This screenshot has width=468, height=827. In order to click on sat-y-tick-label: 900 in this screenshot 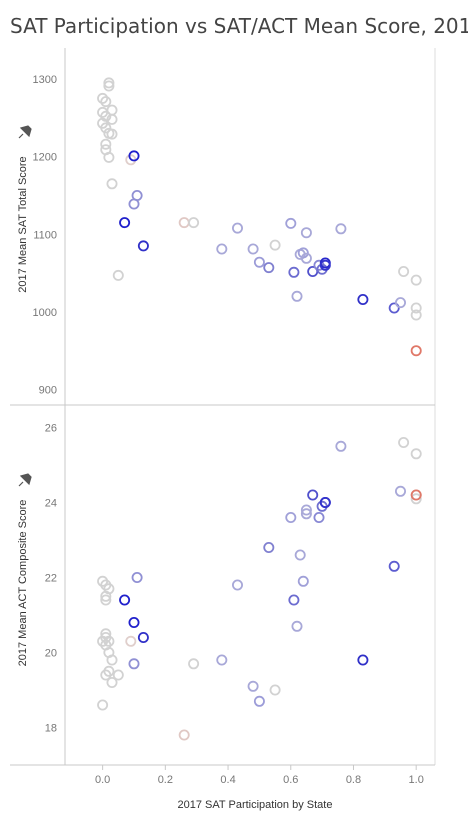, I will do `click(48, 390)`.